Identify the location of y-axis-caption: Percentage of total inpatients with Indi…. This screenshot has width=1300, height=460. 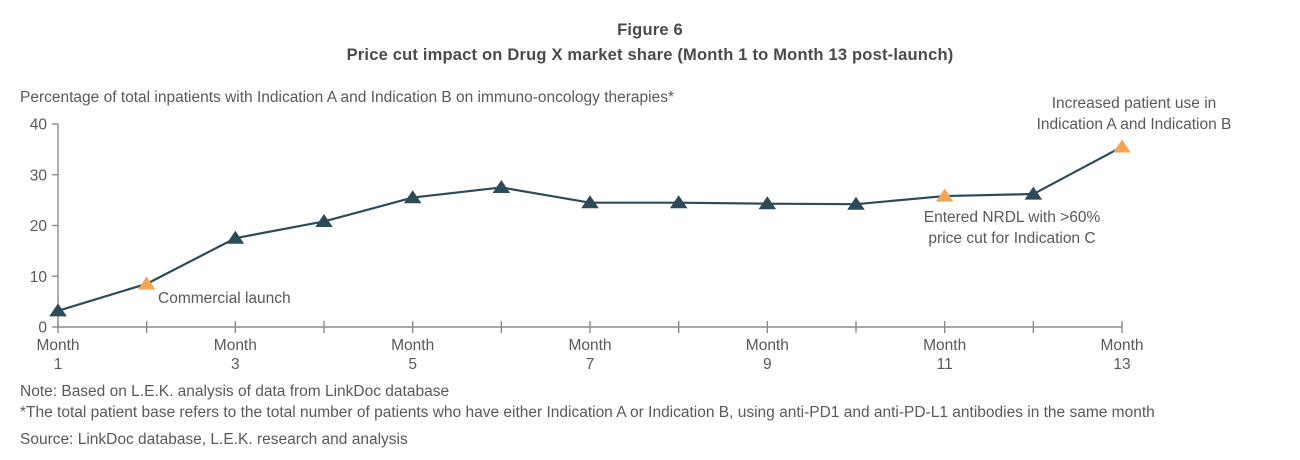
(347, 97).